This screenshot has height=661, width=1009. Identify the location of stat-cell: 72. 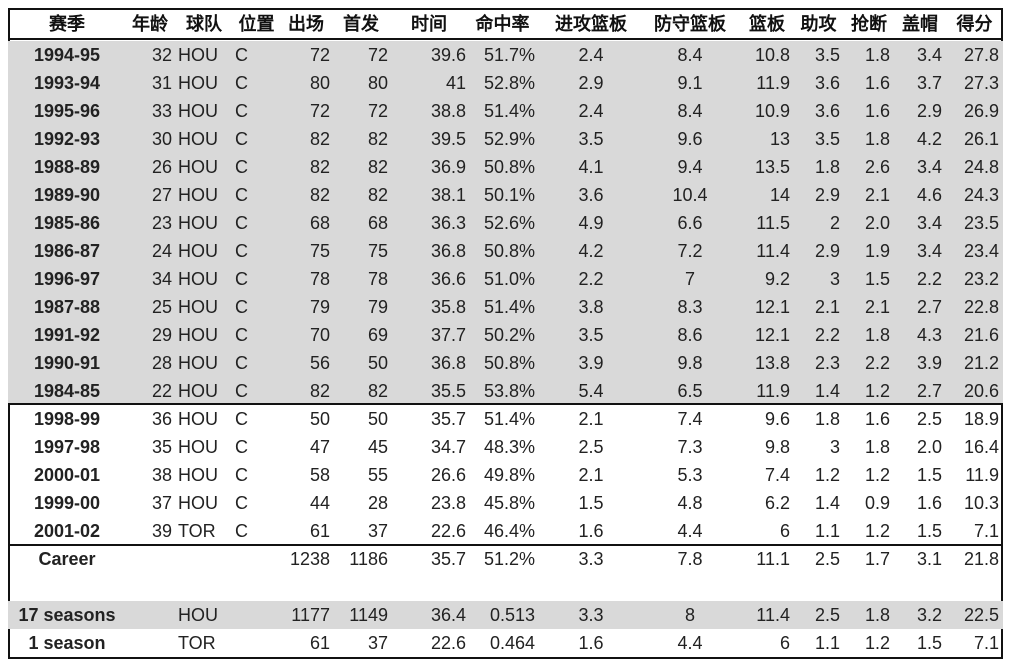
(319, 111).